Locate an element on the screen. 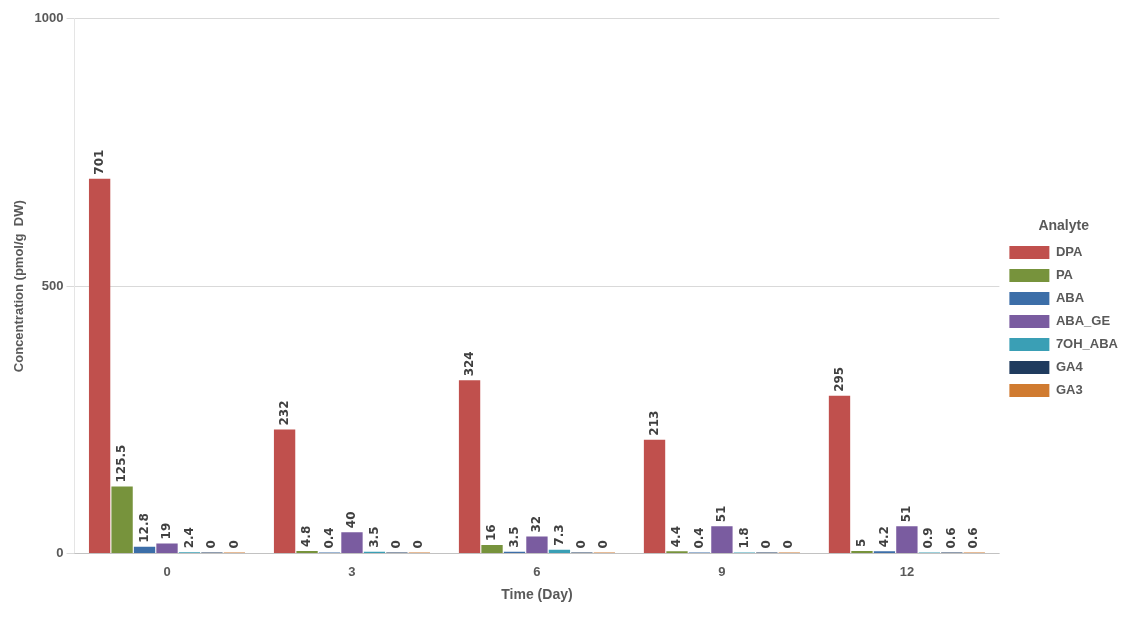 This screenshot has height=631, width=1146. x-tick-label: 0 is located at coordinates (167, 571).